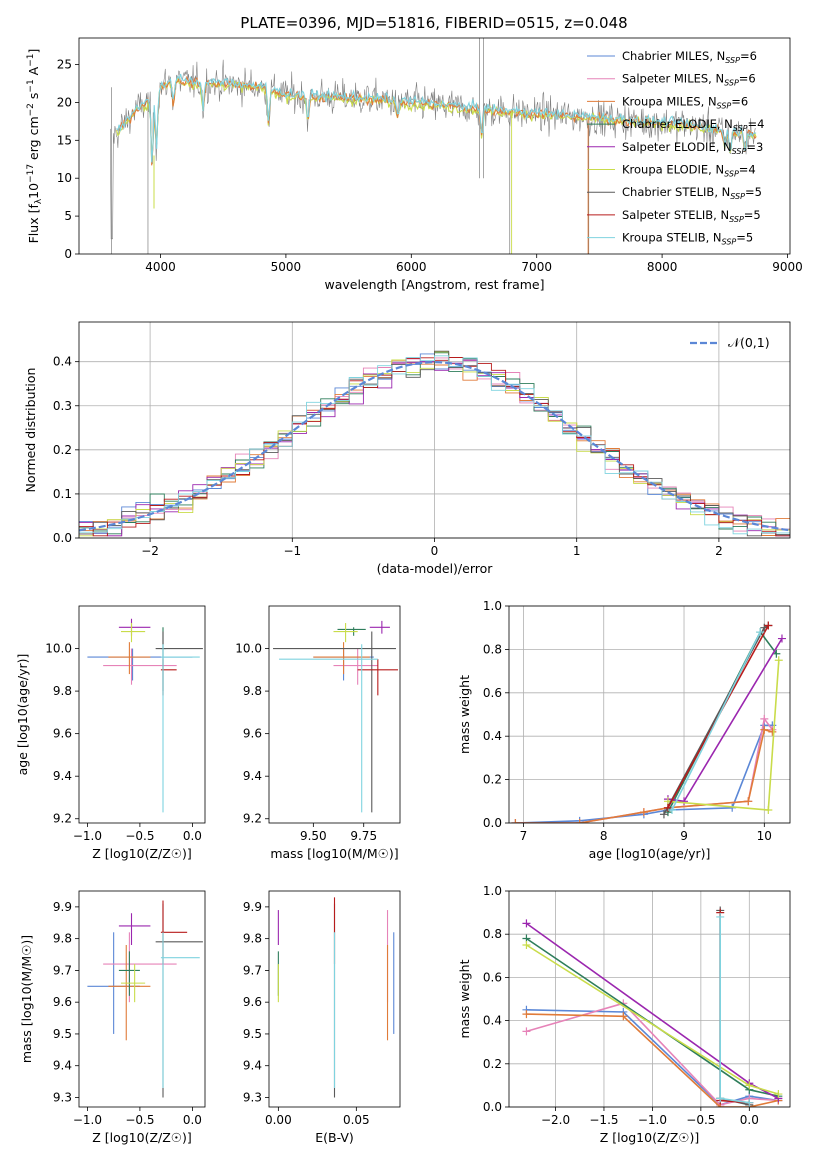 The image size is (819, 1170). I want to click on panel-mass_vs_ebv: 0.00 0.05 9.3 9.4 9.5 9.6 9.7 9.8 9.9 E(B-V), so click(322, 1017).